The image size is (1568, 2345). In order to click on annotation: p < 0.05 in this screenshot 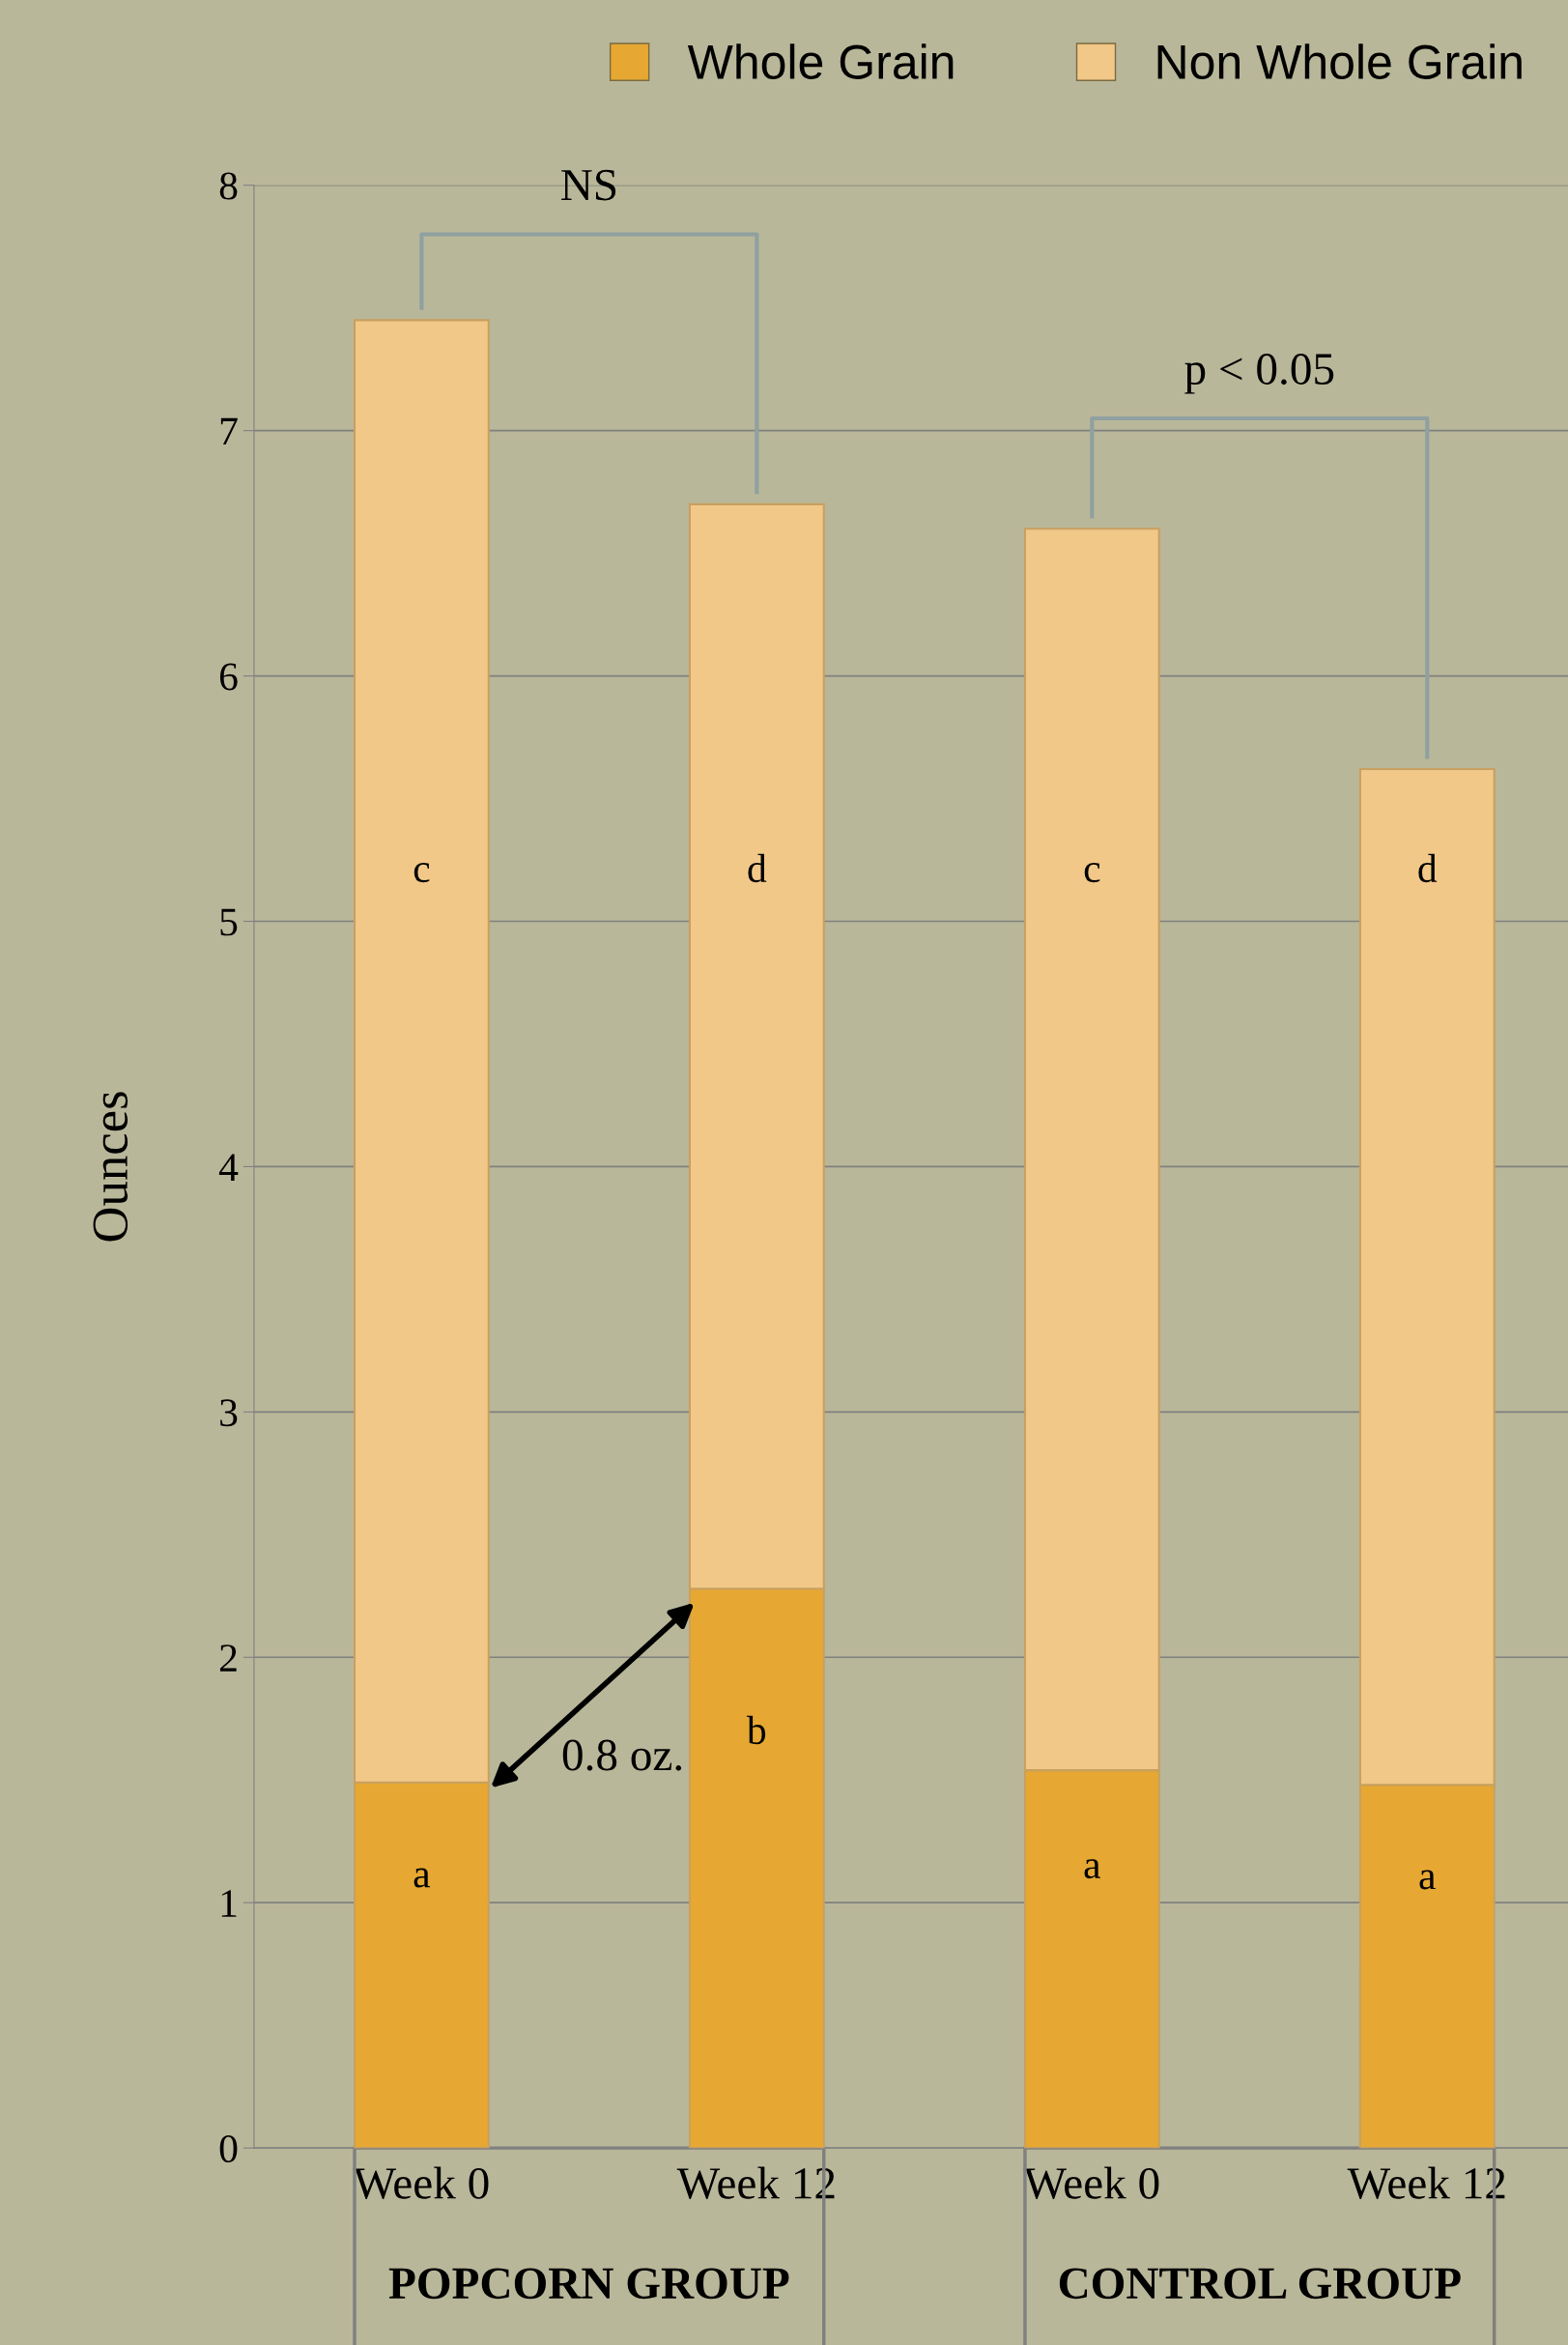, I will do `click(1259, 374)`.